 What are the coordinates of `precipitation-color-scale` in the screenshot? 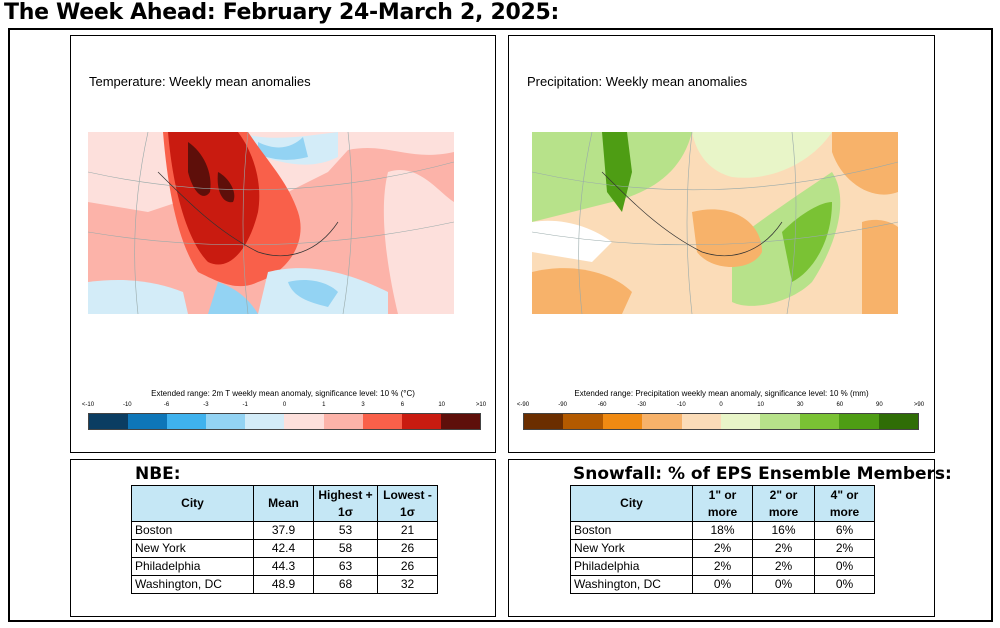 It's located at (721, 421).